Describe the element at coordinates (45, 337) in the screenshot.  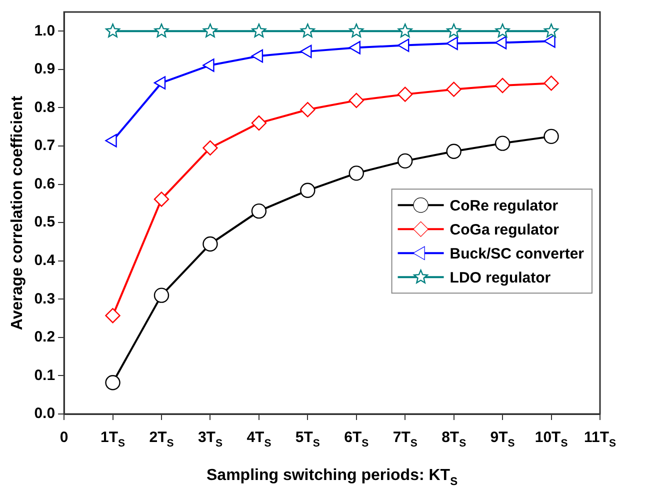
I see `y-tick-label: 0.2` at that location.